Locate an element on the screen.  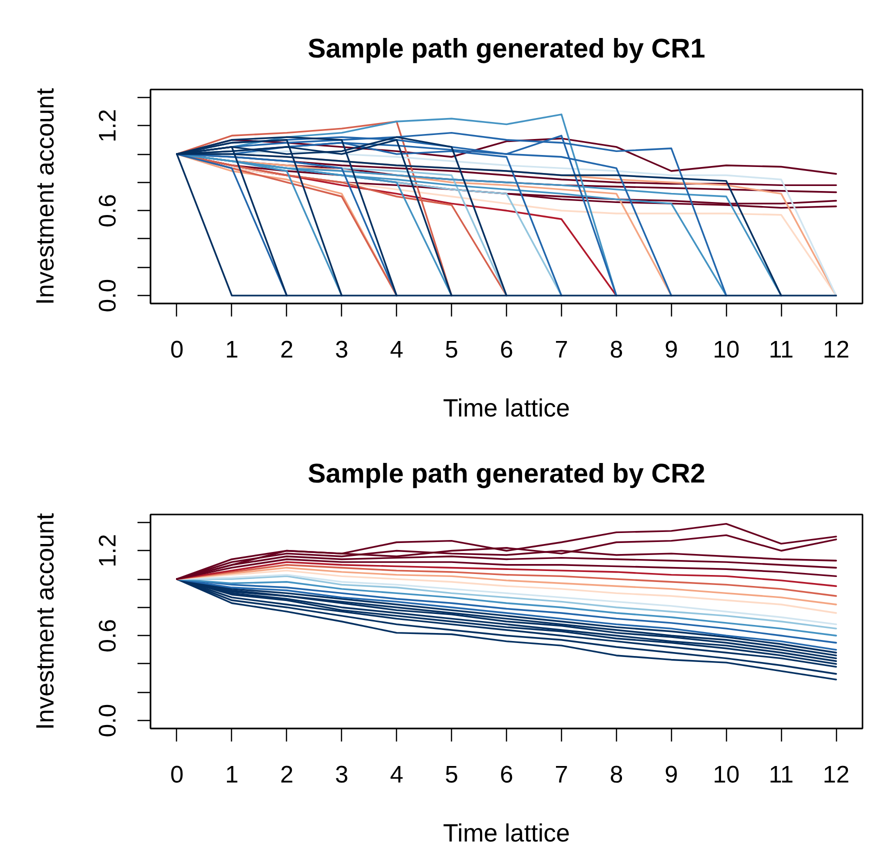
chart-title: Sample path generated by CR2 is located at coordinates (507, 473).